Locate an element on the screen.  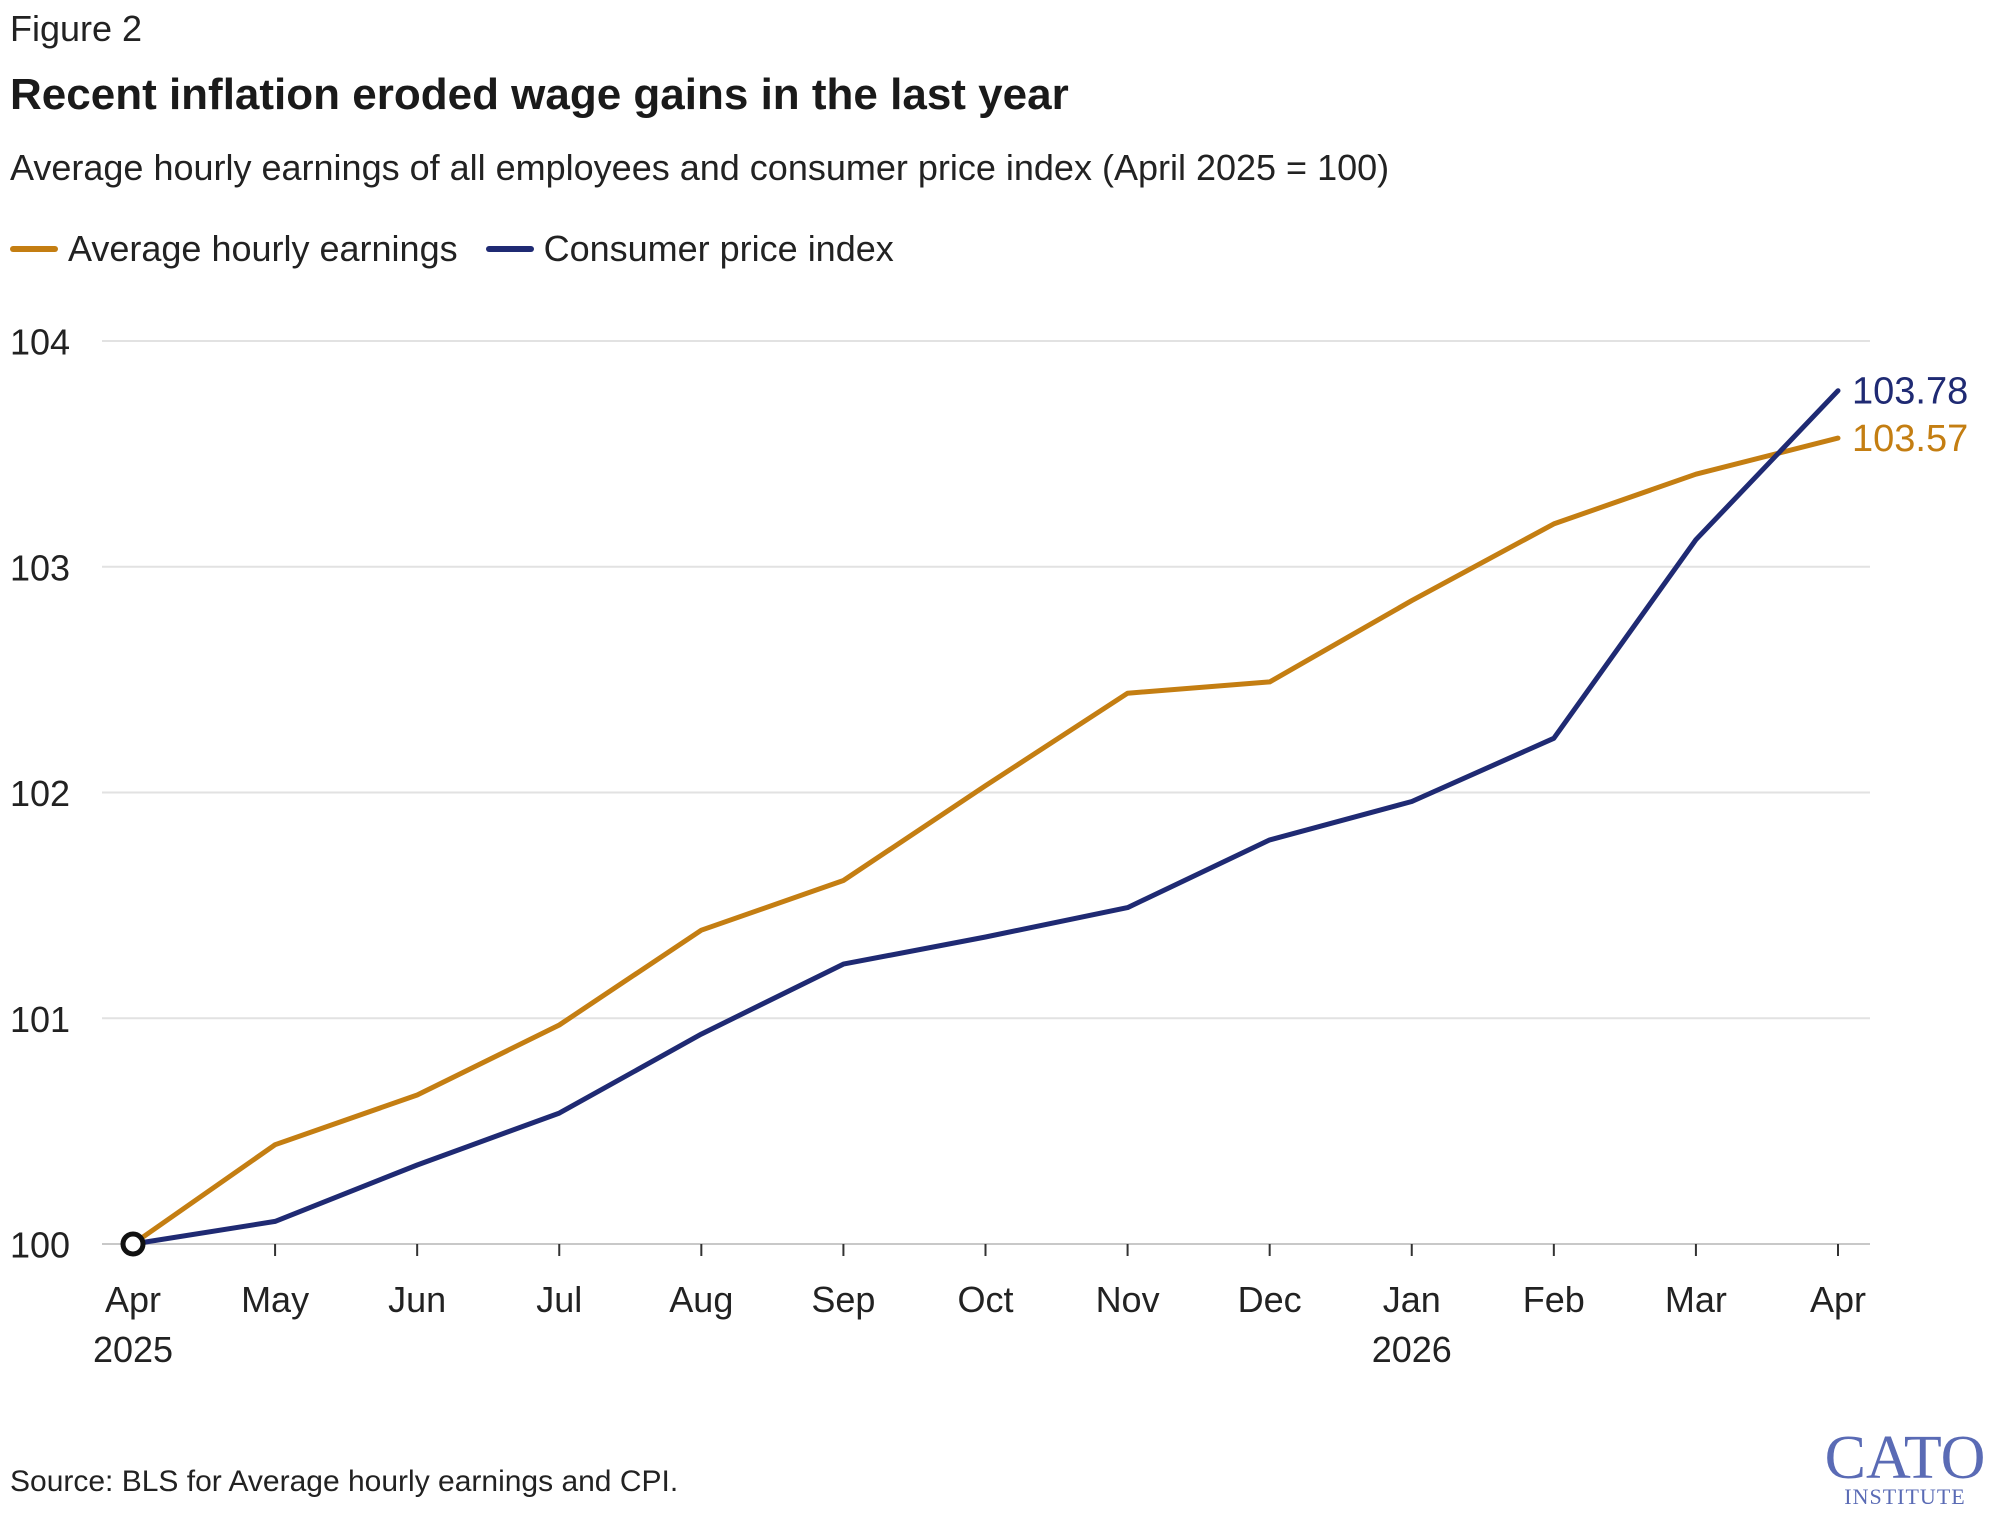
end-label-earnings: 103.57 is located at coordinates (1910, 439).